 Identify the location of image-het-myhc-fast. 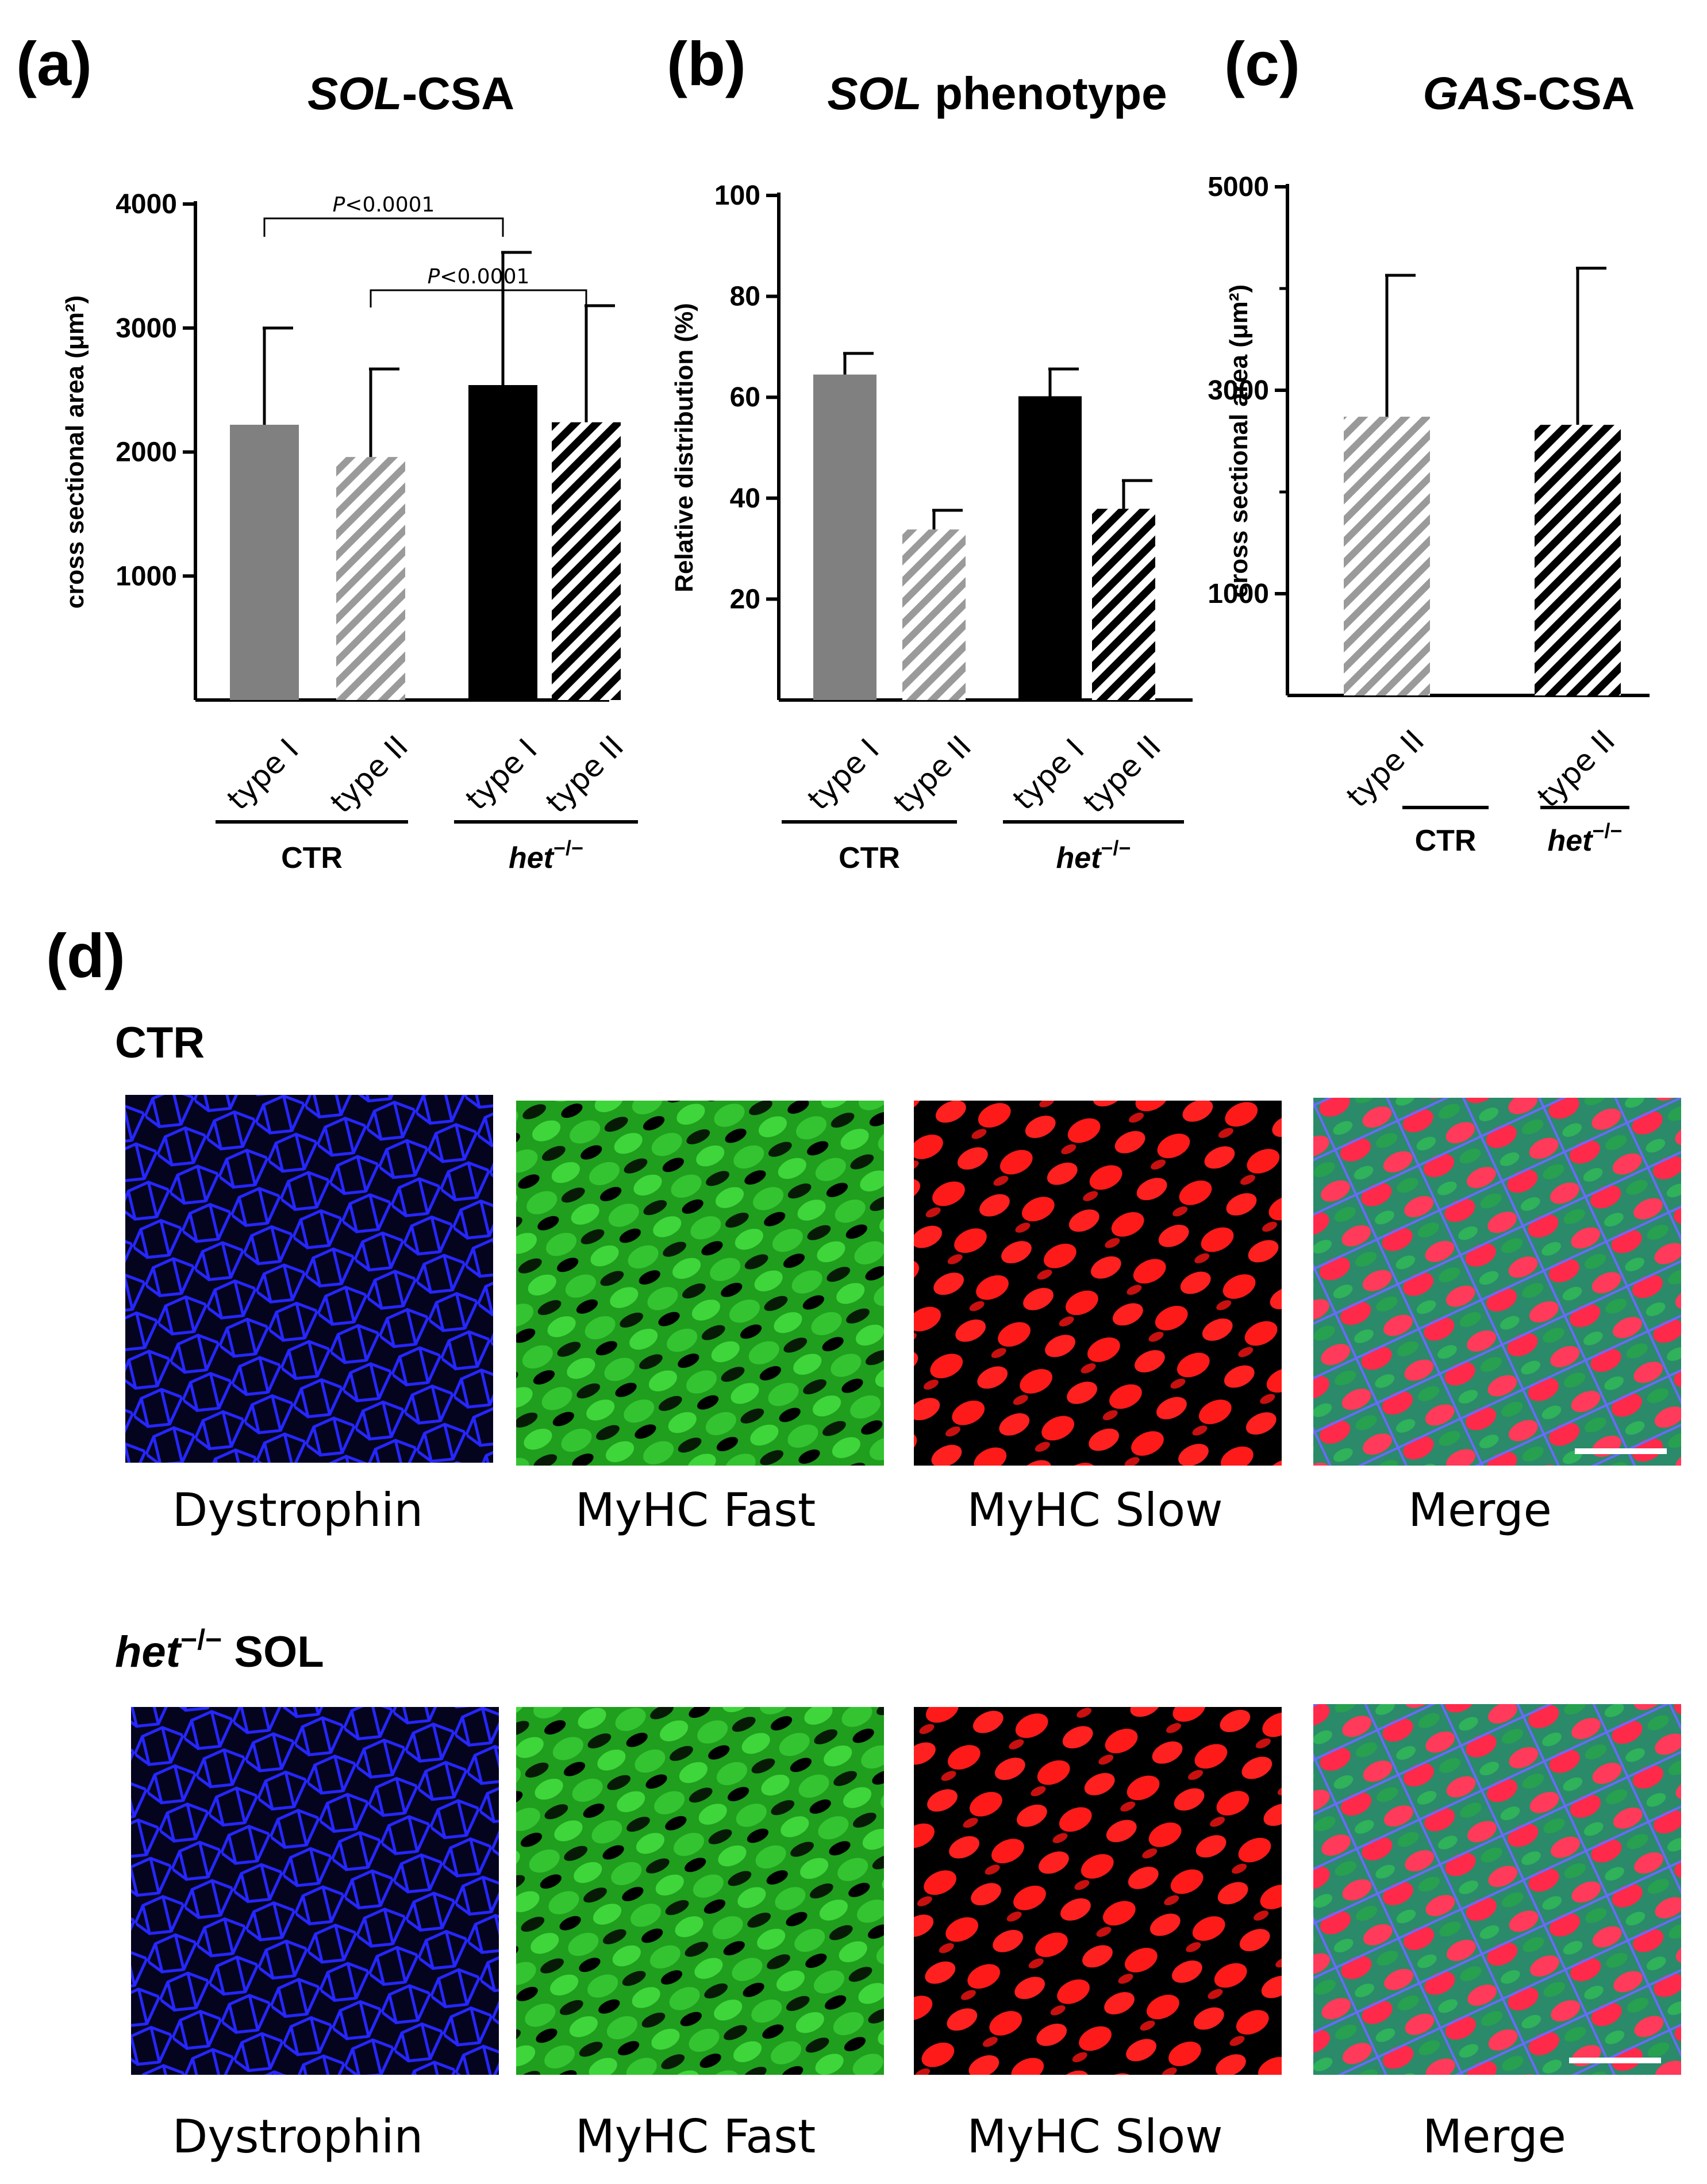
(700, 1891).